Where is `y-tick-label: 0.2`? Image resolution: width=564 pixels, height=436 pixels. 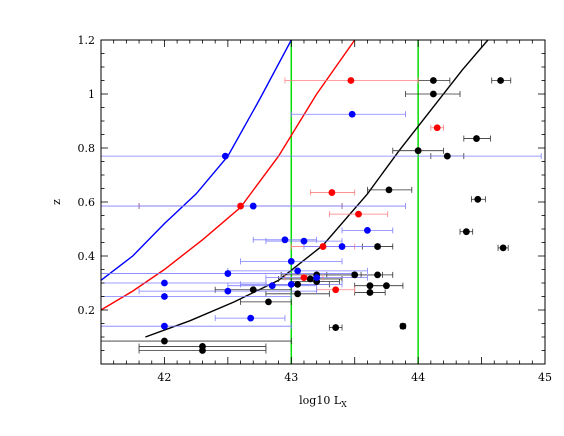
y-tick-label: 0.2 is located at coordinates (87, 310).